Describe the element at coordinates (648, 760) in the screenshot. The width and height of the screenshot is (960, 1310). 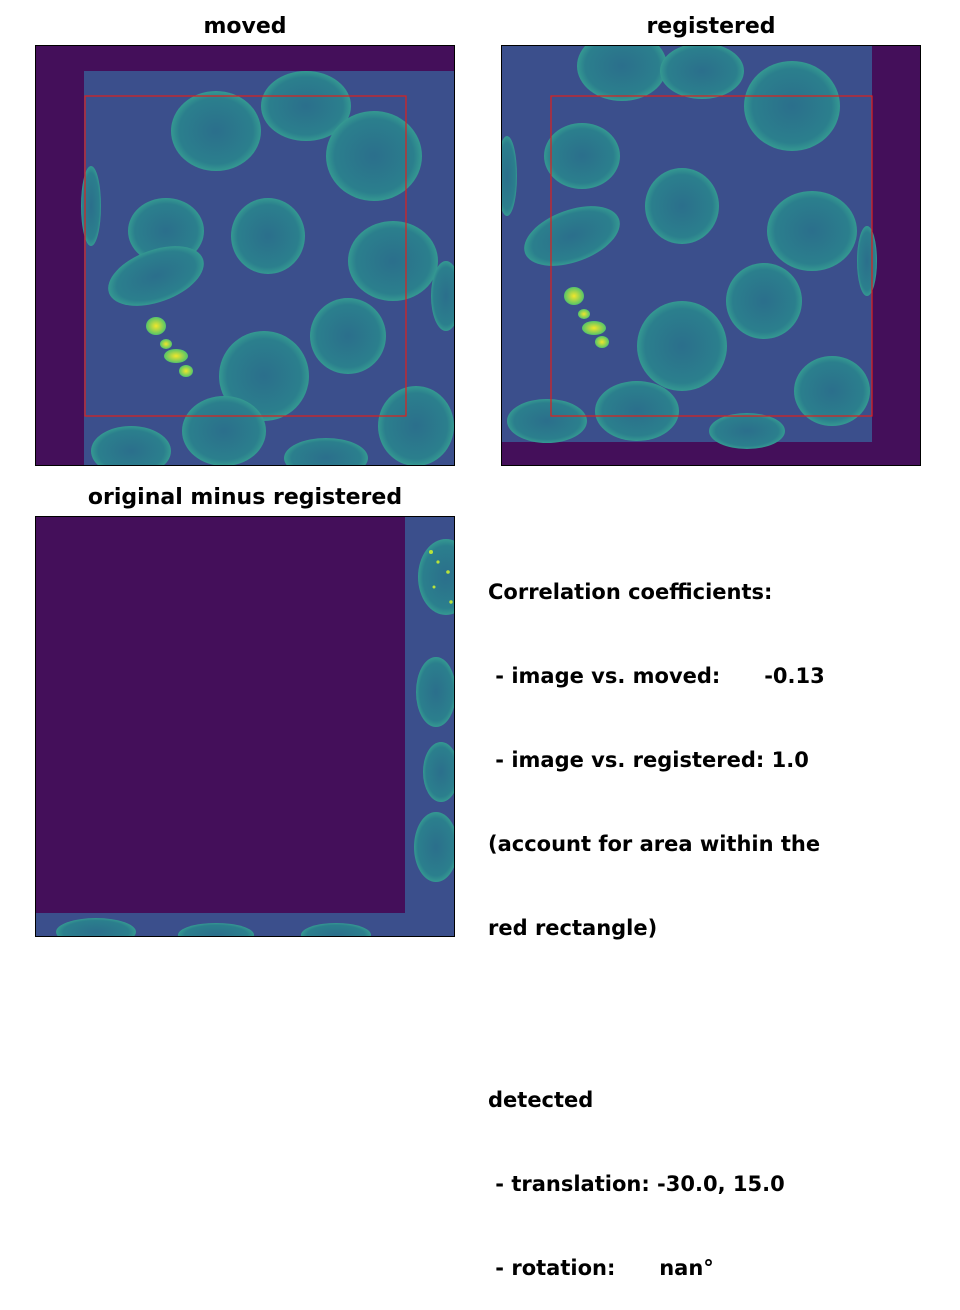
I see `correlation-registered: - image vs. registered: 1.0` at that location.